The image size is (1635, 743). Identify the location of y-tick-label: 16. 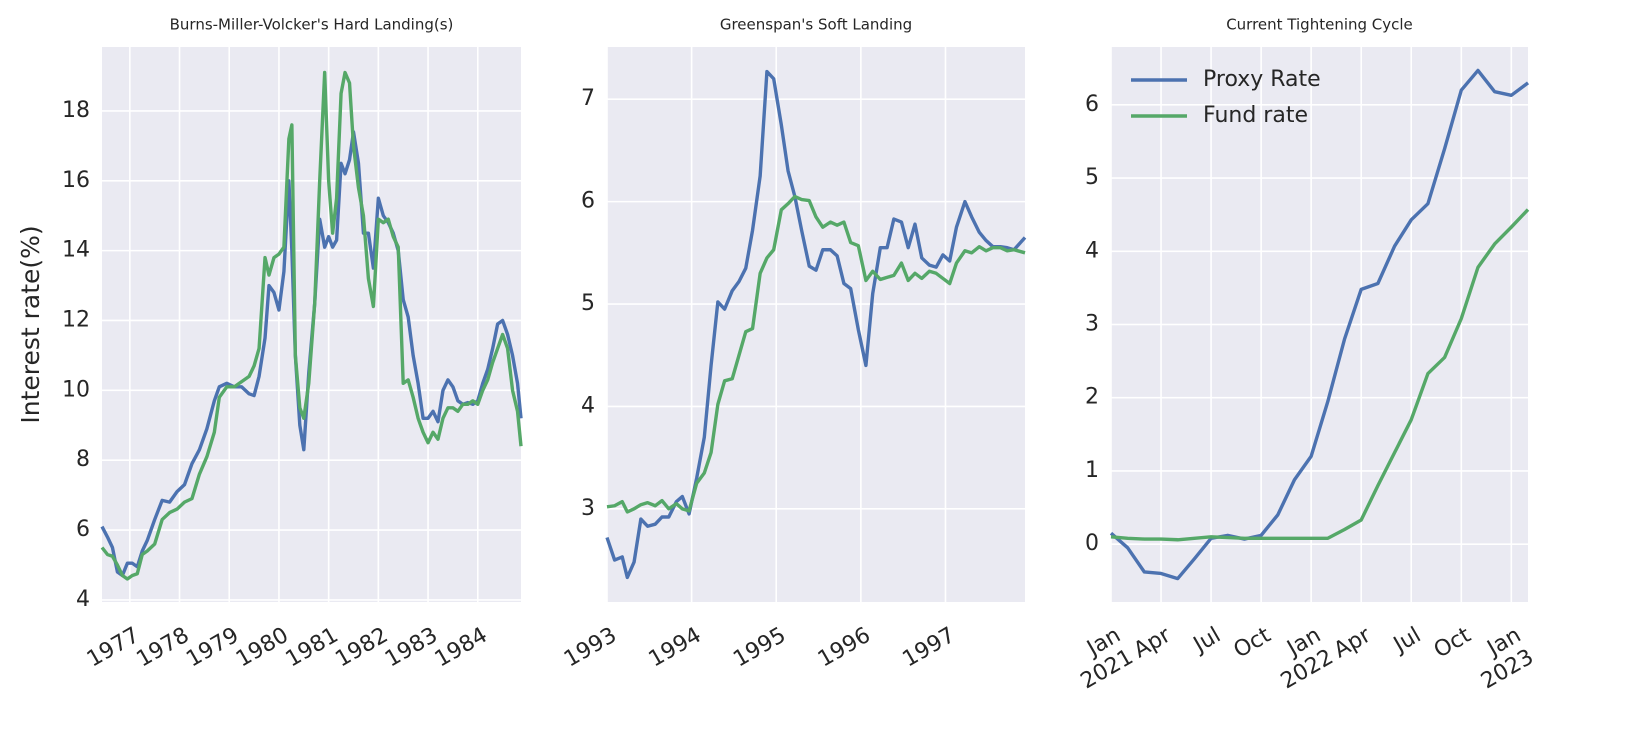
(76, 180).